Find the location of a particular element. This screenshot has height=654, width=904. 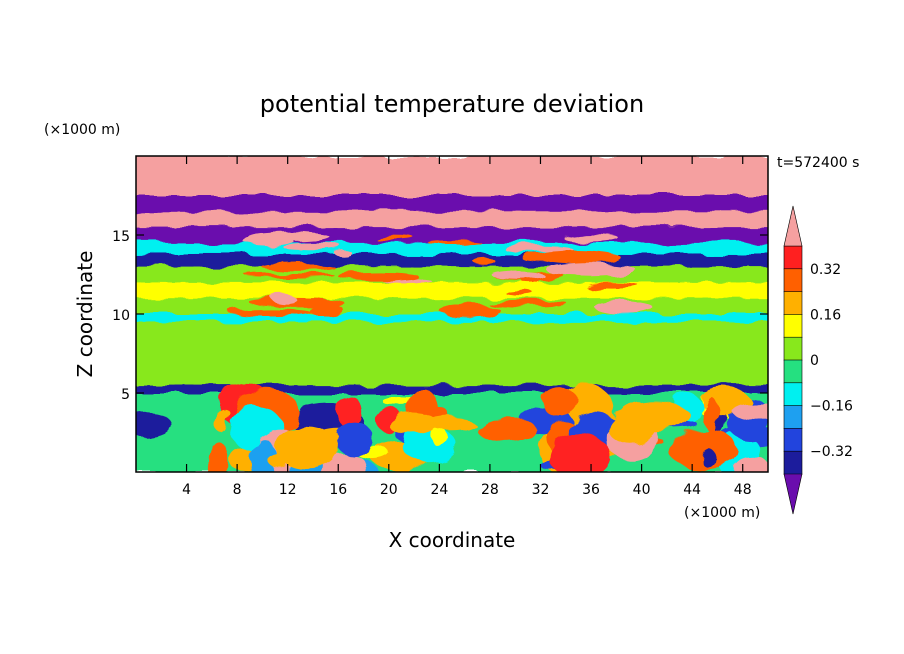

x-tick-label: 16 is located at coordinates (338, 490).